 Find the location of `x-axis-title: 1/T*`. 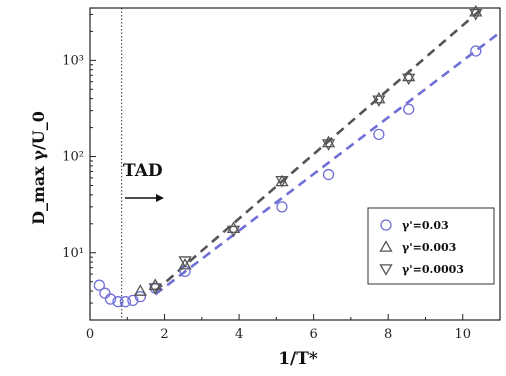

x-axis-title: 1/T* is located at coordinates (298, 359).